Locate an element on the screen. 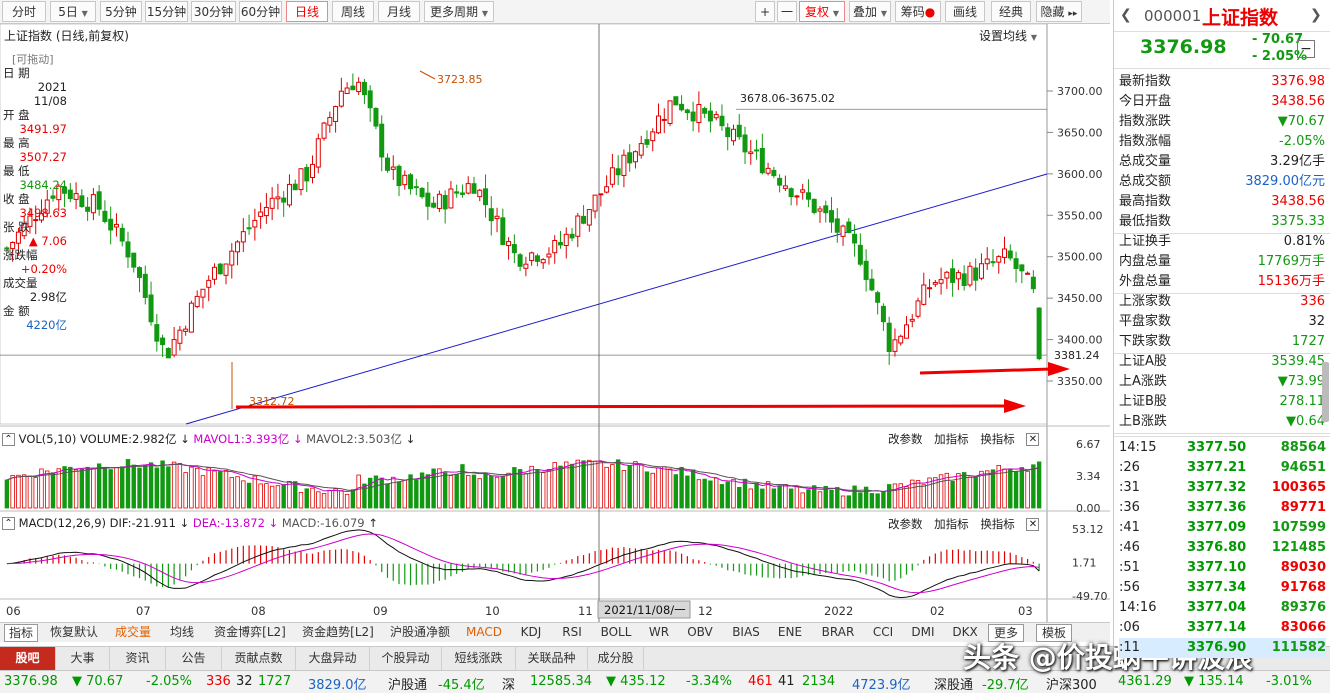  period-tab-60min: 60分钟 is located at coordinates (260, 11).